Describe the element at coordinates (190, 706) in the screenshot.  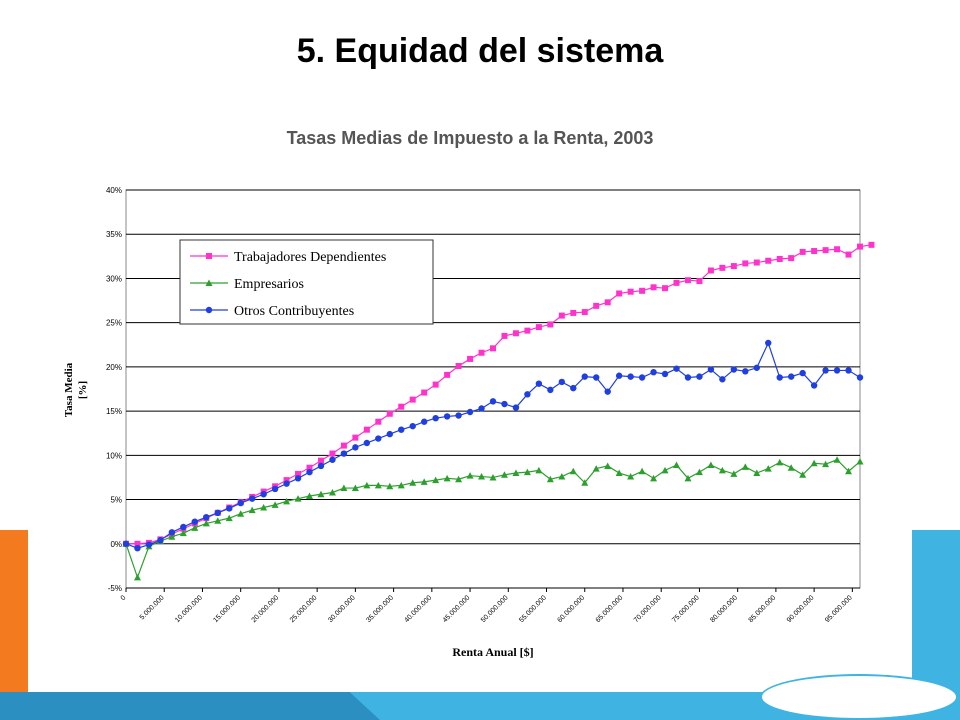
I see `bottom-accent-bar-dark` at that location.